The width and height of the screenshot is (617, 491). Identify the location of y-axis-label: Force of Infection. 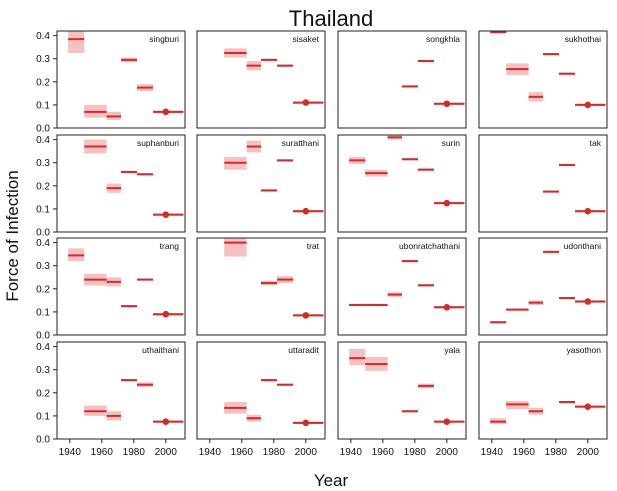
(12, 235).